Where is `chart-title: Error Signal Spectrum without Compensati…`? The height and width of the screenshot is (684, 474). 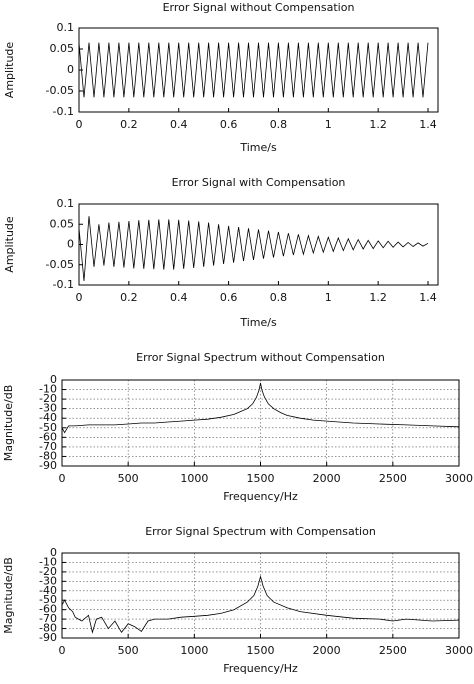 chart-title: Error Signal Spectrum without Compensati… is located at coordinates (260, 357).